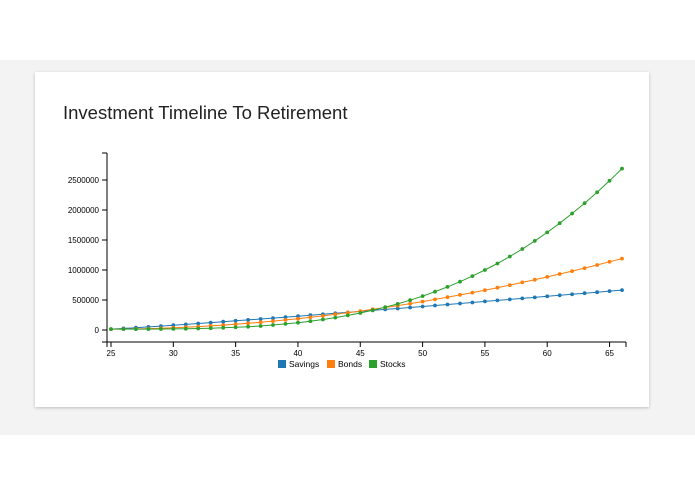 The image size is (695, 494). I want to click on y-tick-label: 1500000, so click(84, 240).